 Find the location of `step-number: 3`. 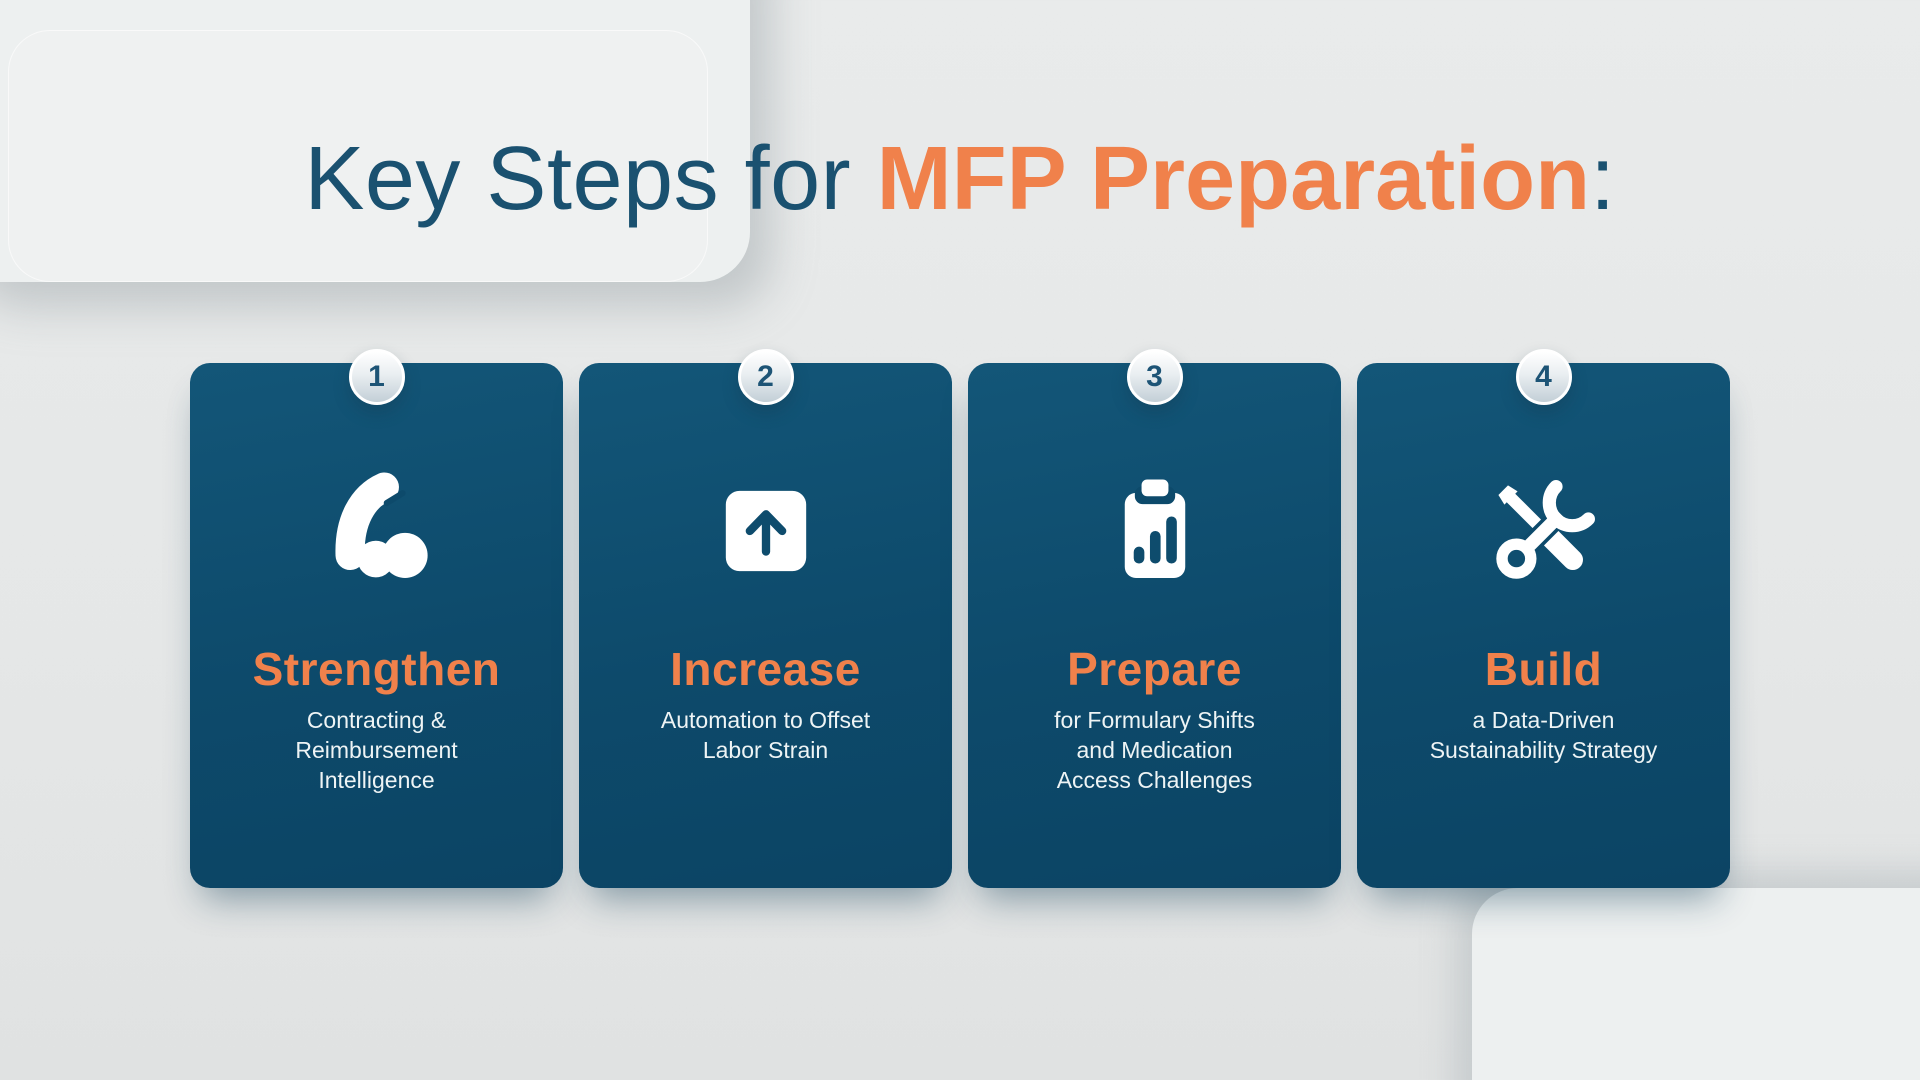

step-number: 3 is located at coordinates (1154, 376).